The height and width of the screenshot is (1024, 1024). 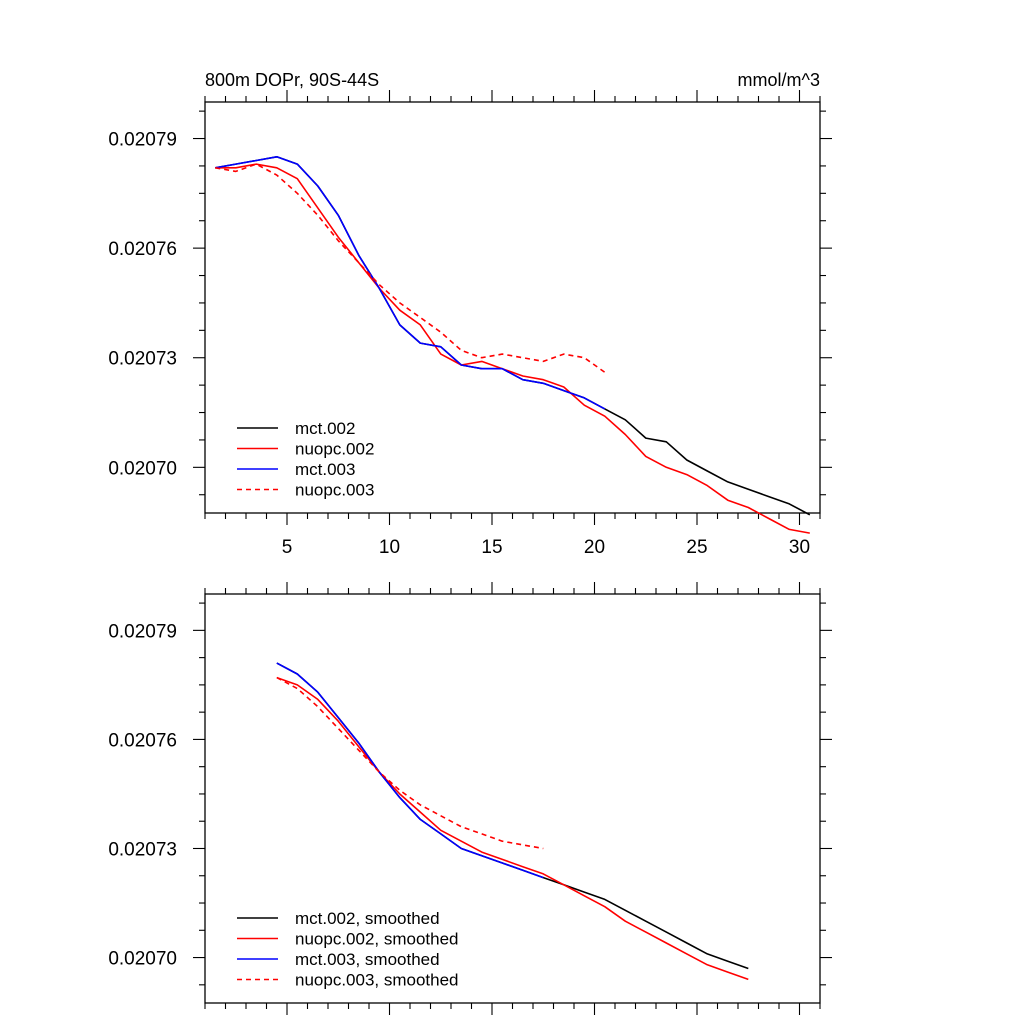 I want to click on series-line-mct-003-smoothed, so click(x=410, y=770).